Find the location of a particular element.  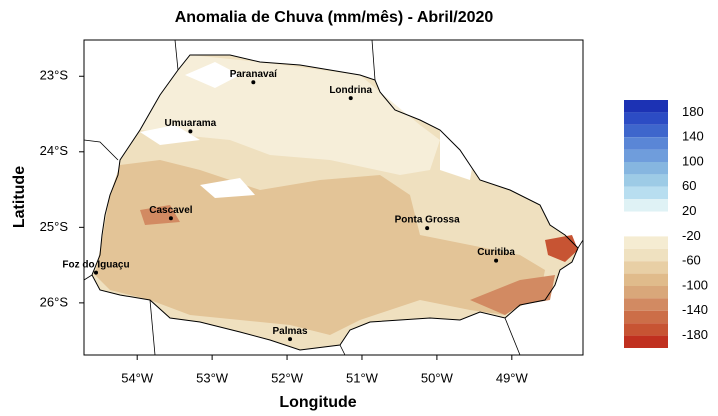

y-tick-label: 26°S is located at coordinates (54, 301).